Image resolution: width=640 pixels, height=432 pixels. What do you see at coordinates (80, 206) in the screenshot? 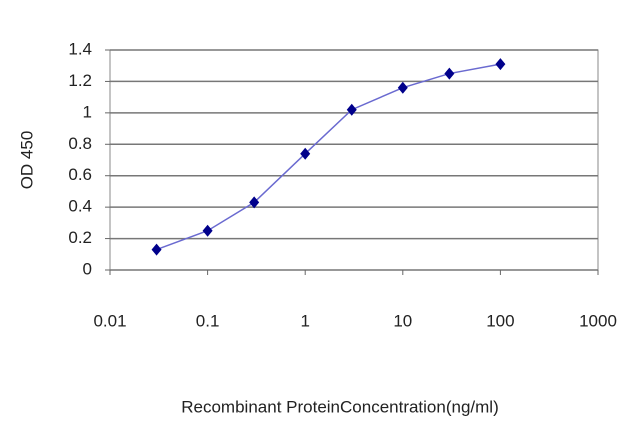
I see `y-tick-label: 0.4` at bounding box center [80, 206].